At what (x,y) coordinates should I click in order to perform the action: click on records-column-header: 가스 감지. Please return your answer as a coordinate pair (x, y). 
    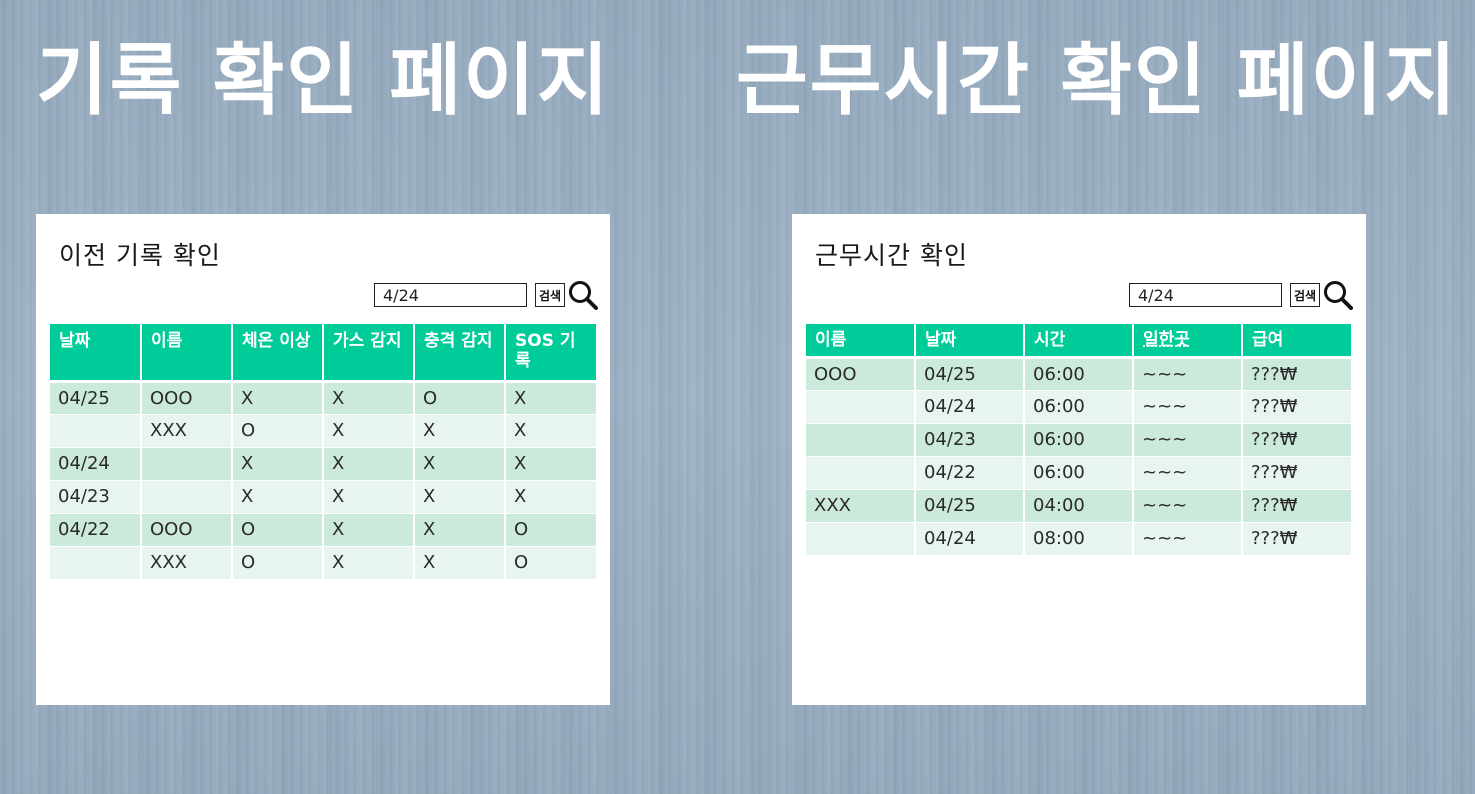
    Looking at the image, I should click on (369, 353).